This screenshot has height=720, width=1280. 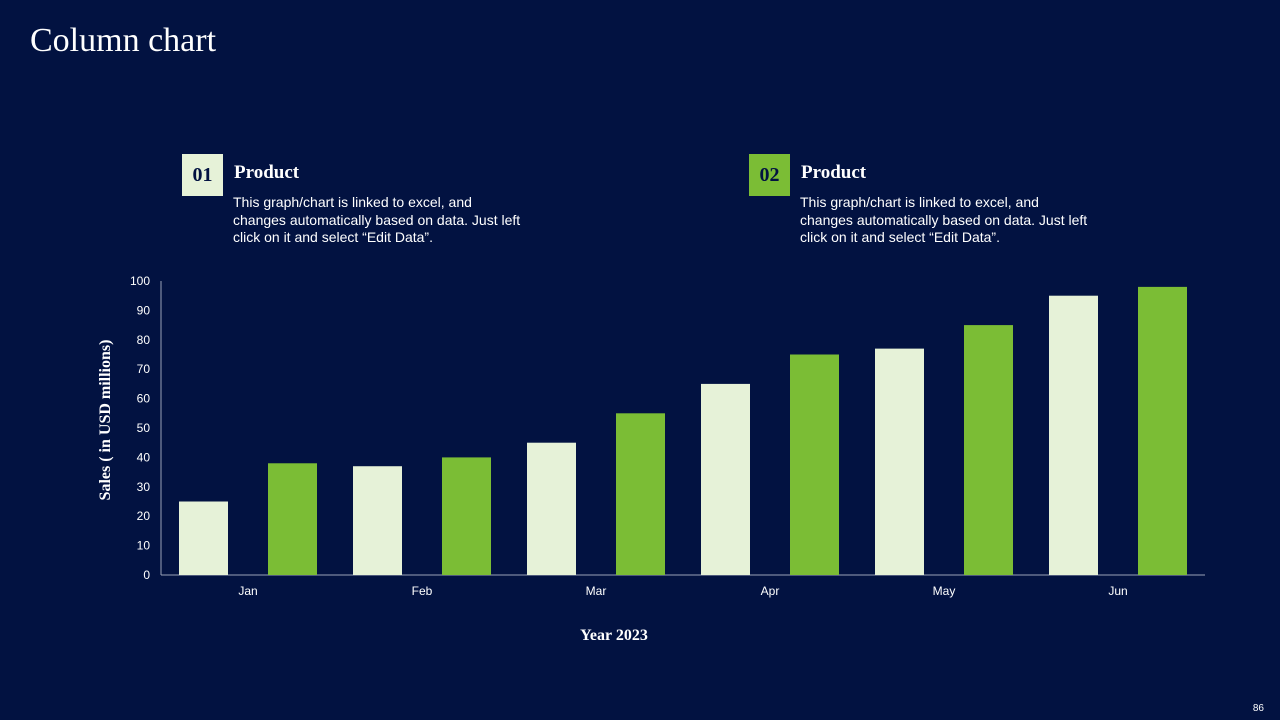 I want to click on y-axis: 0 10 20 30 40 50 60 70 80 90 100, so click(x=146, y=428).